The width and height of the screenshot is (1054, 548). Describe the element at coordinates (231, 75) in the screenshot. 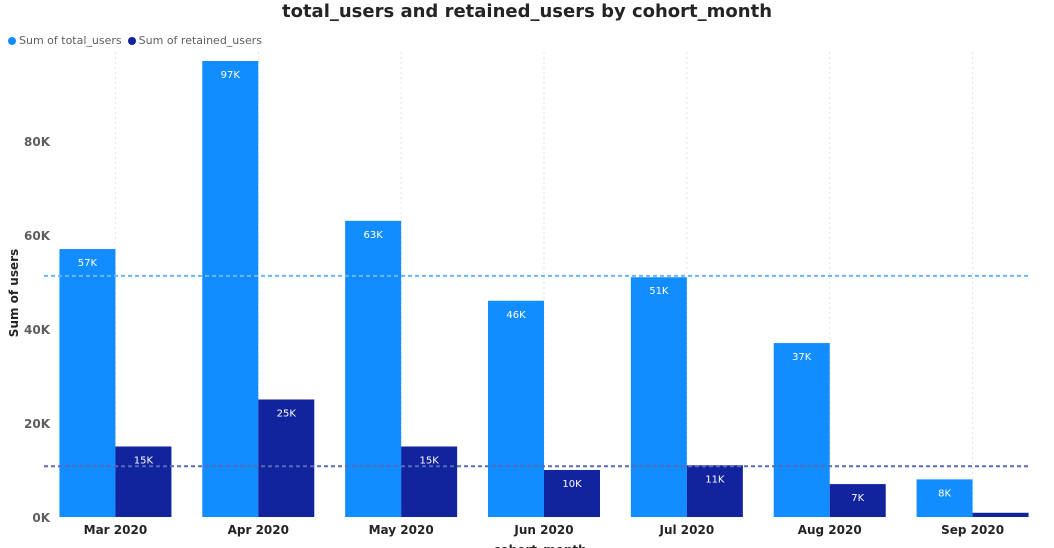

I see `data-label: 97K` at that location.